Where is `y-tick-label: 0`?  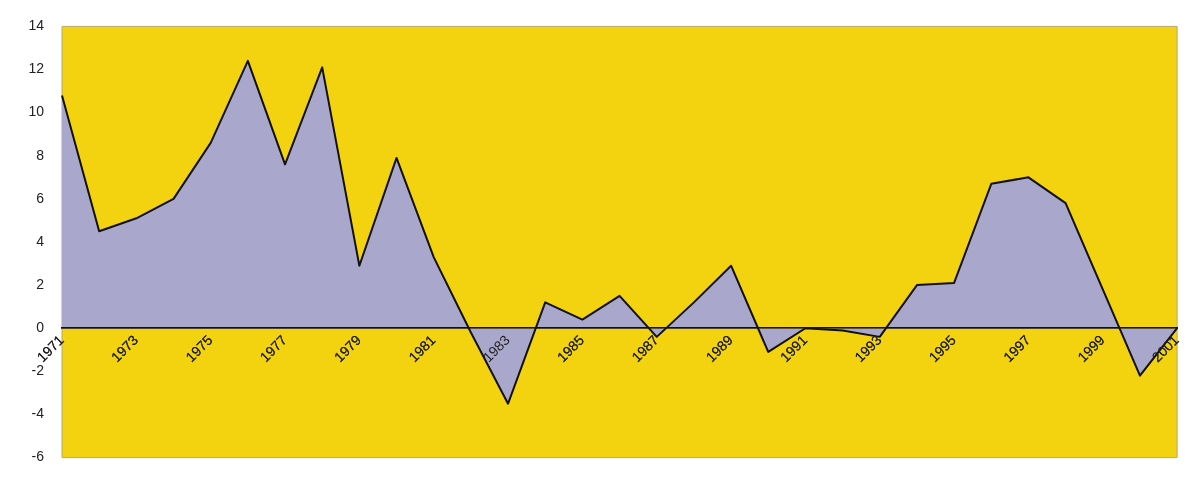 y-tick-label: 0 is located at coordinates (40, 327).